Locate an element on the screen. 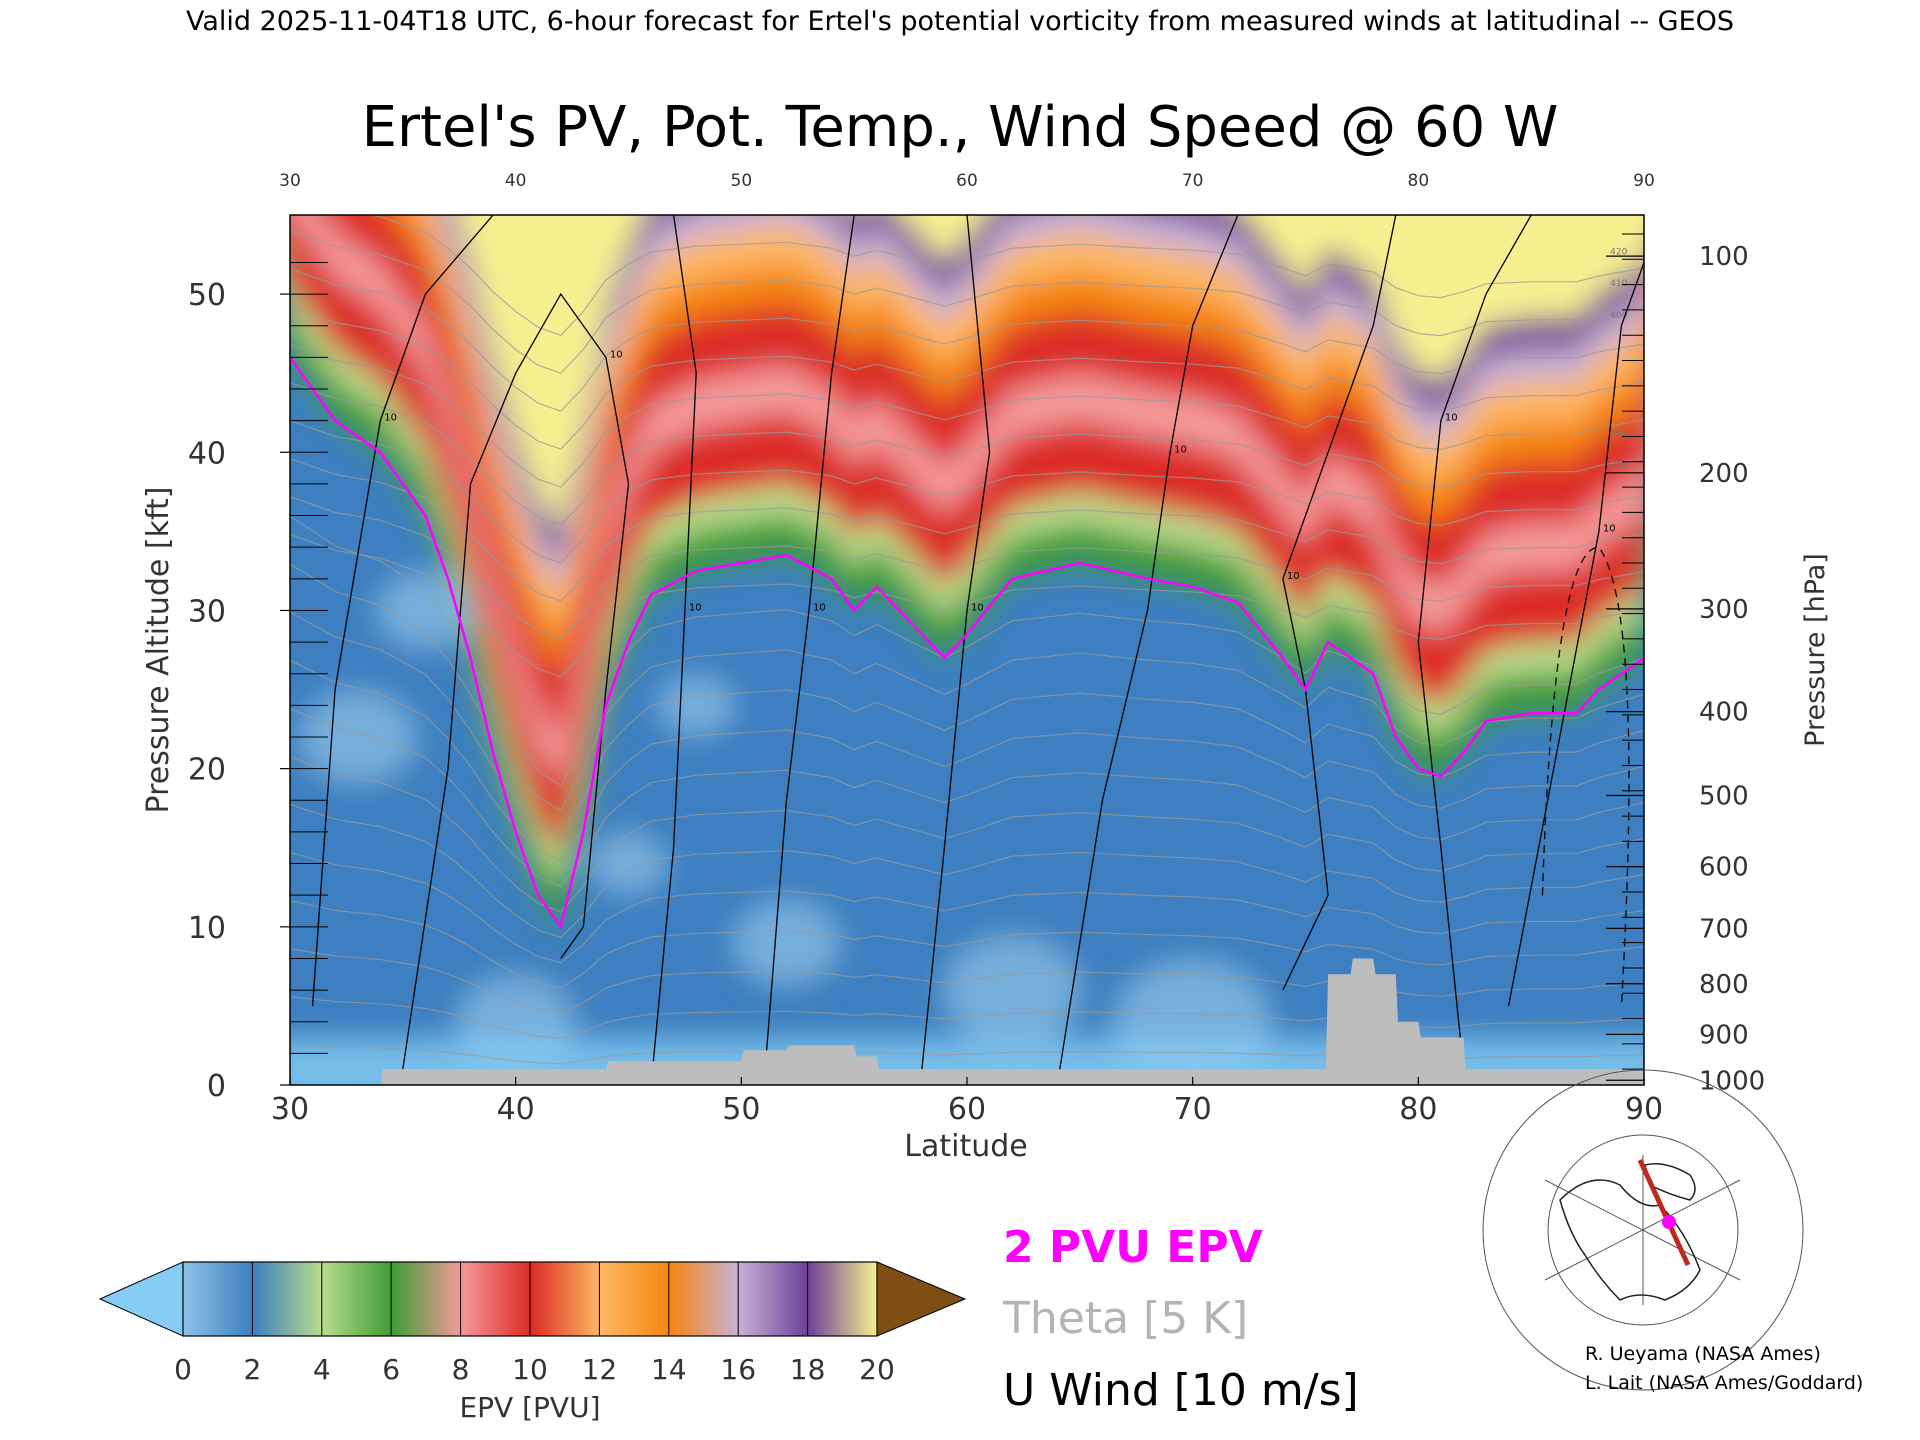 The height and width of the screenshot is (1440, 1920). map-section-line is located at coordinates (1664, 1212).